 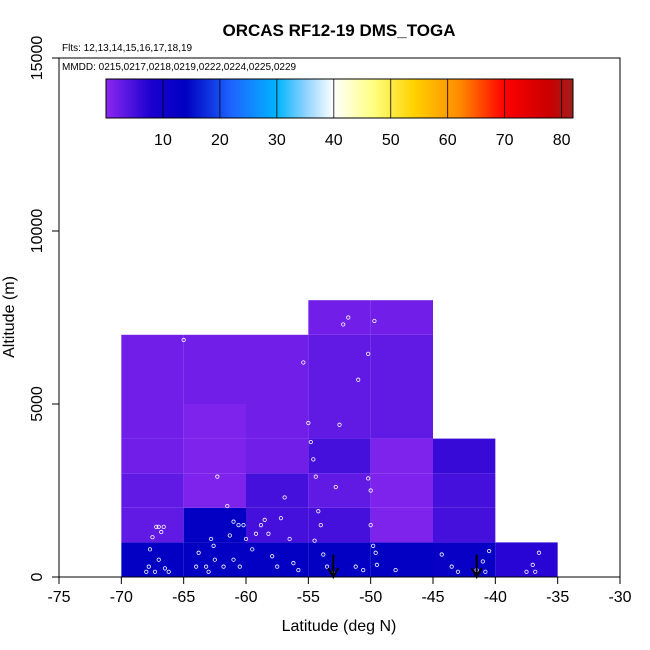 I want to click on x-tick-label: -65, so click(x=183, y=597).